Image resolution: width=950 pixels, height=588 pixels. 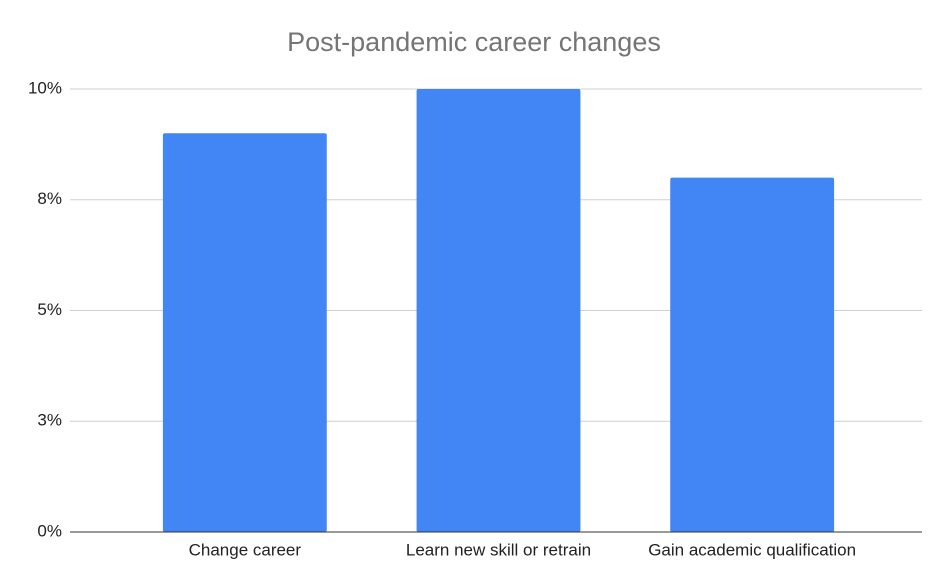 What do you see at coordinates (474, 42) in the screenshot?
I see `chart-title: Post-pandemic career changes` at bounding box center [474, 42].